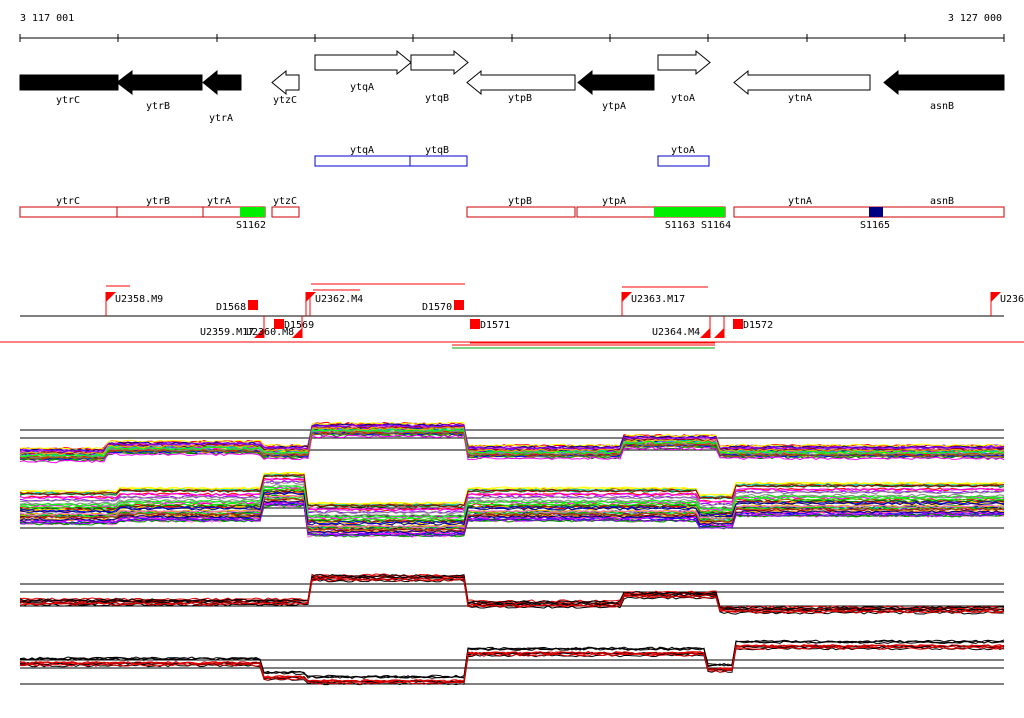 The image size is (1024, 718). I want to click on gene-arrow-asnB, so click(944, 82).